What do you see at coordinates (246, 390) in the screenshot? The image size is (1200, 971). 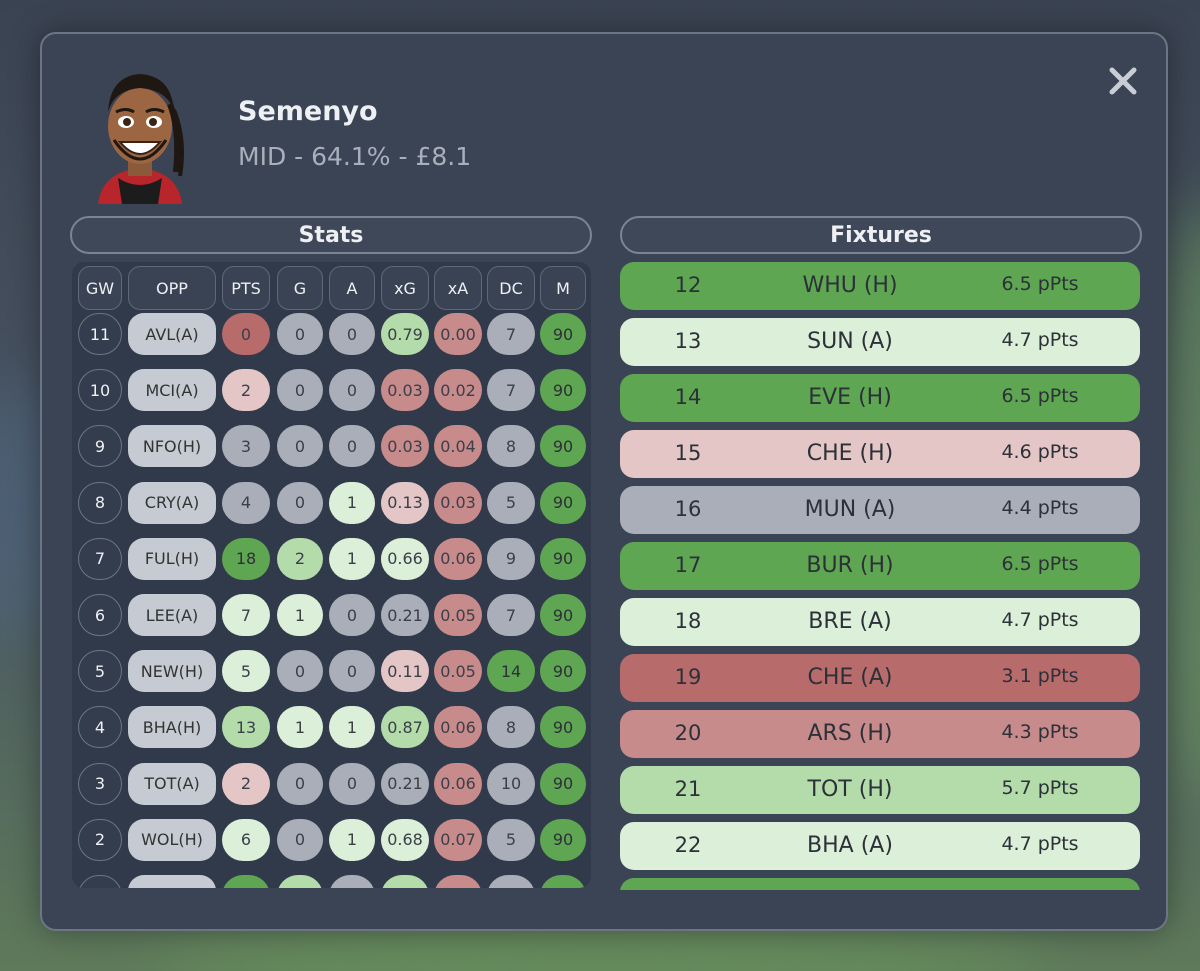 I see `stat-cell-pts: 2` at bounding box center [246, 390].